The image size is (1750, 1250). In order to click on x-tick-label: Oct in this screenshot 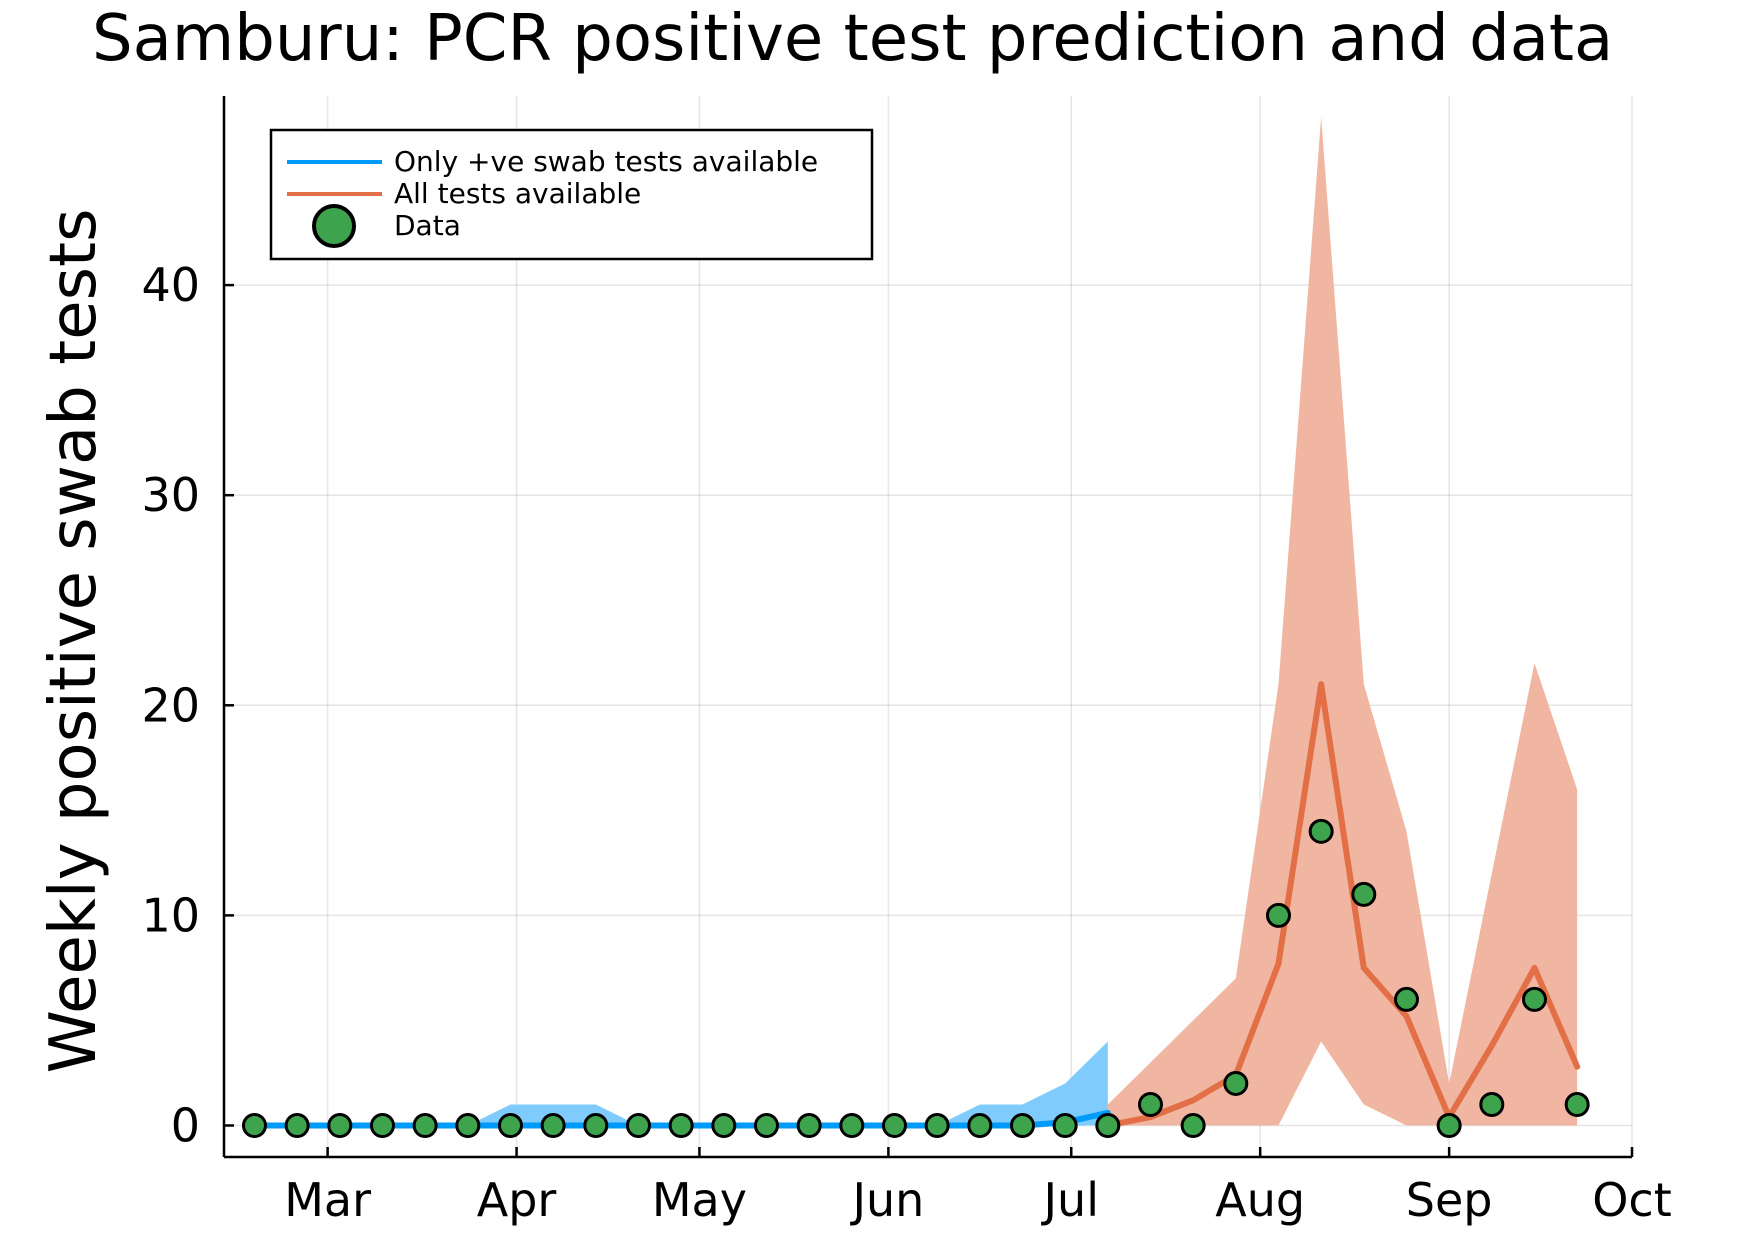, I will do `click(1632, 1200)`.